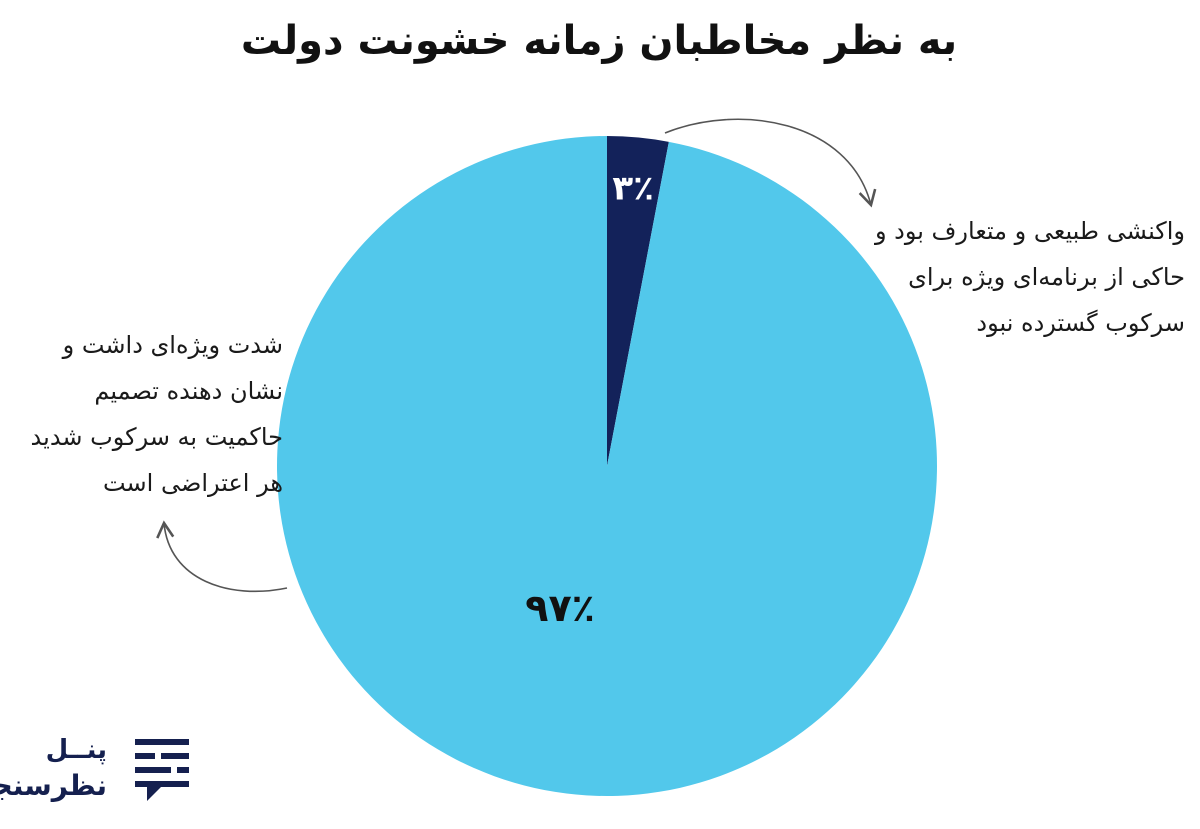  What do you see at coordinates (639, 301) in the screenshot?
I see `pie-slice` at bounding box center [639, 301].